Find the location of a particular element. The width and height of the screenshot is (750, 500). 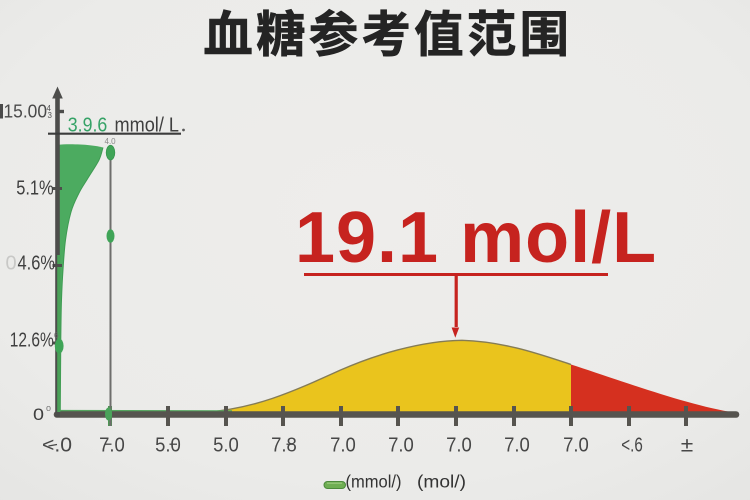

svg-text: (mmol/) is located at coordinates (374, 482).